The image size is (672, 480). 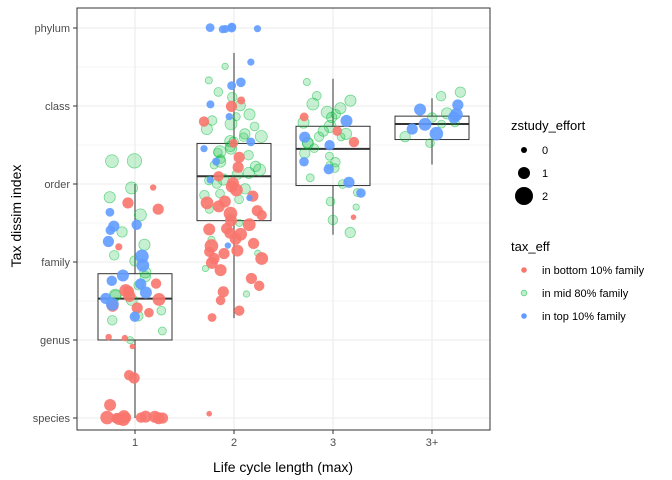 What do you see at coordinates (55, 341) in the screenshot?
I see `y-tick-label: genus` at bounding box center [55, 341].